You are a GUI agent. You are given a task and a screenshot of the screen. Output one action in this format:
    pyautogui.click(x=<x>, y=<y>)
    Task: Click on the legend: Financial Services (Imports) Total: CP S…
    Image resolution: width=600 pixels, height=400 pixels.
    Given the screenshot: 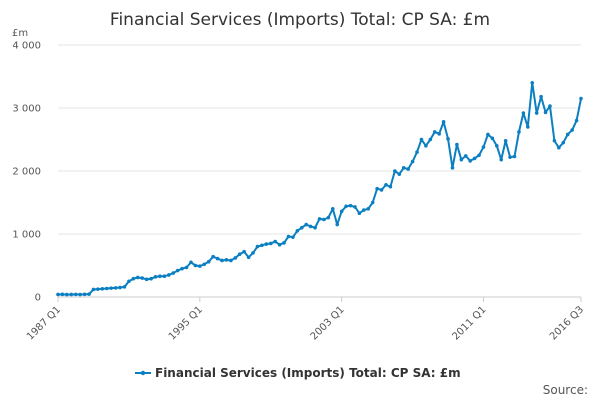 What is the action you would take?
    pyautogui.click(x=298, y=373)
    